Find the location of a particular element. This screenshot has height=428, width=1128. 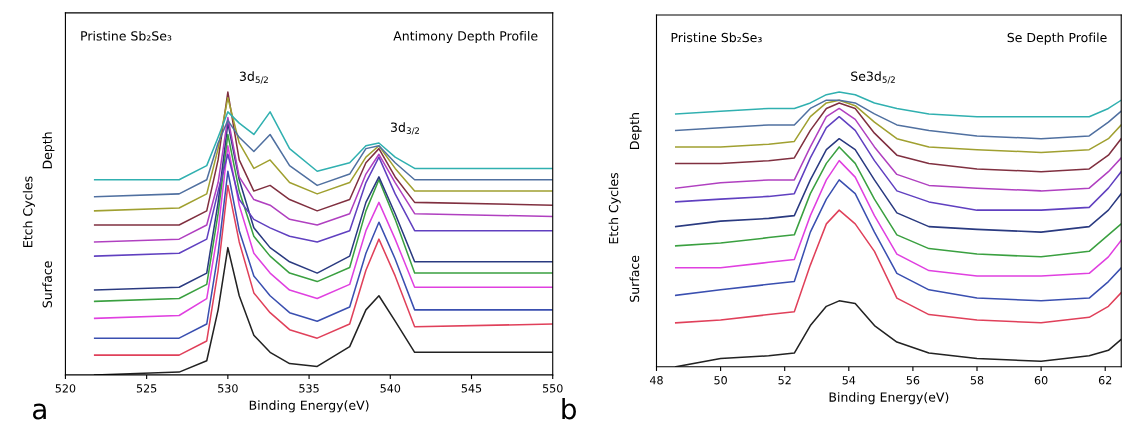

annotation: 3d$_{5/2}$ is located at coordinates (253, 77).